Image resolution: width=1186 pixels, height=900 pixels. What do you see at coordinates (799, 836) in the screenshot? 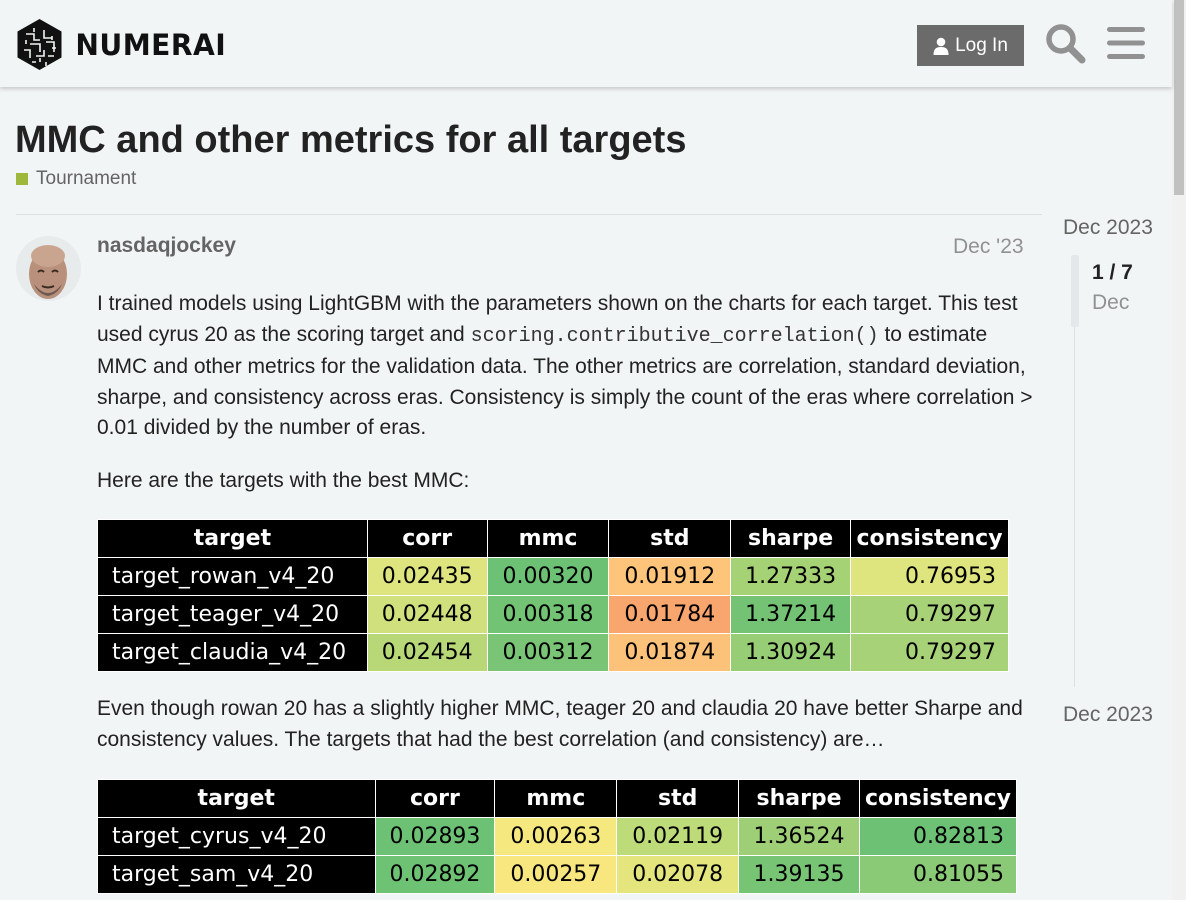
I see `cell-sharpe: 1.36524` at bounding box center [799, 836].